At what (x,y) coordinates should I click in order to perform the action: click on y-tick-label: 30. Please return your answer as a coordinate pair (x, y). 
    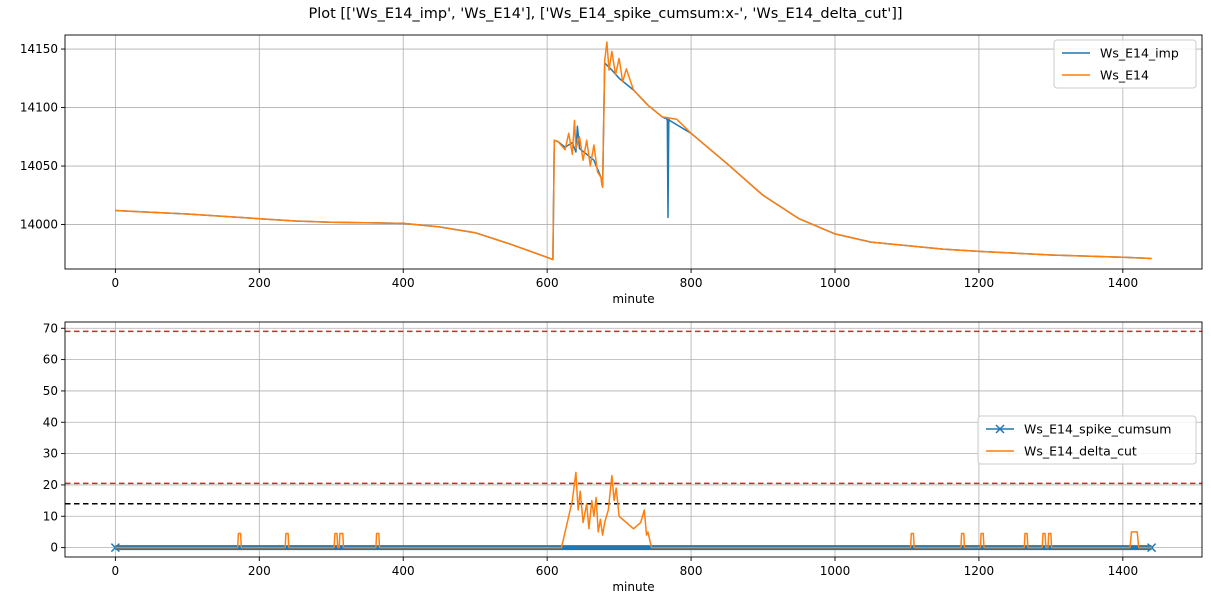
    Looking at the image, I should click on (50, 454).